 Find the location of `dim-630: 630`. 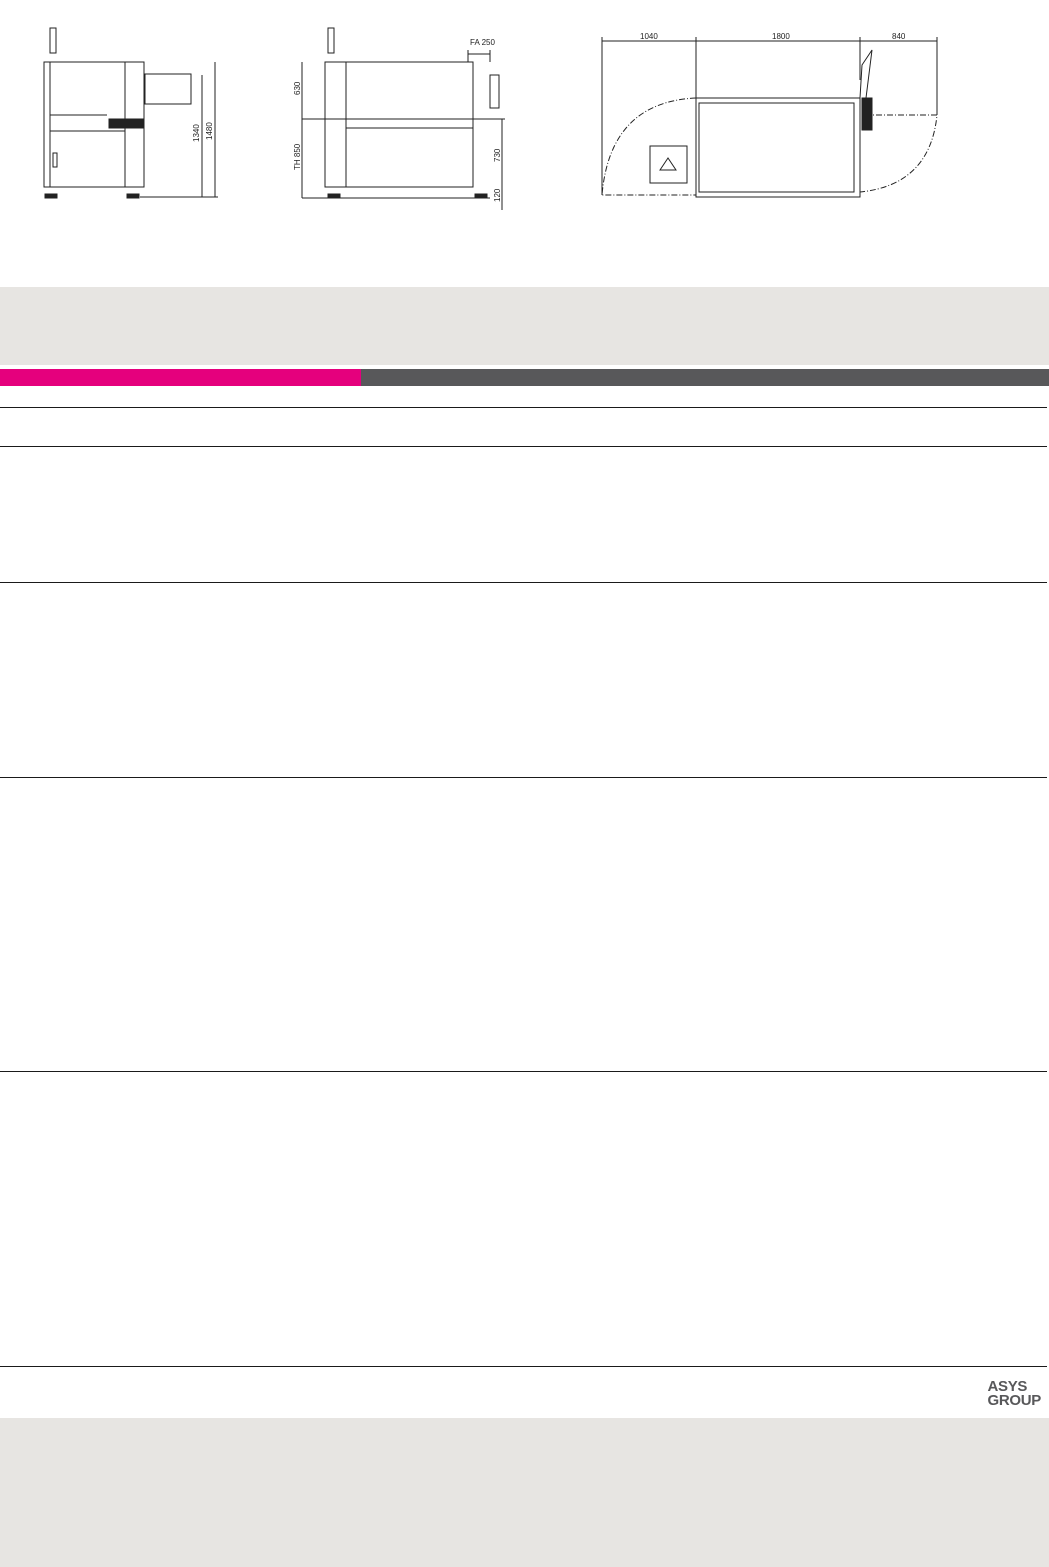

dim-630: 630 is located at coordinates (297, 88).